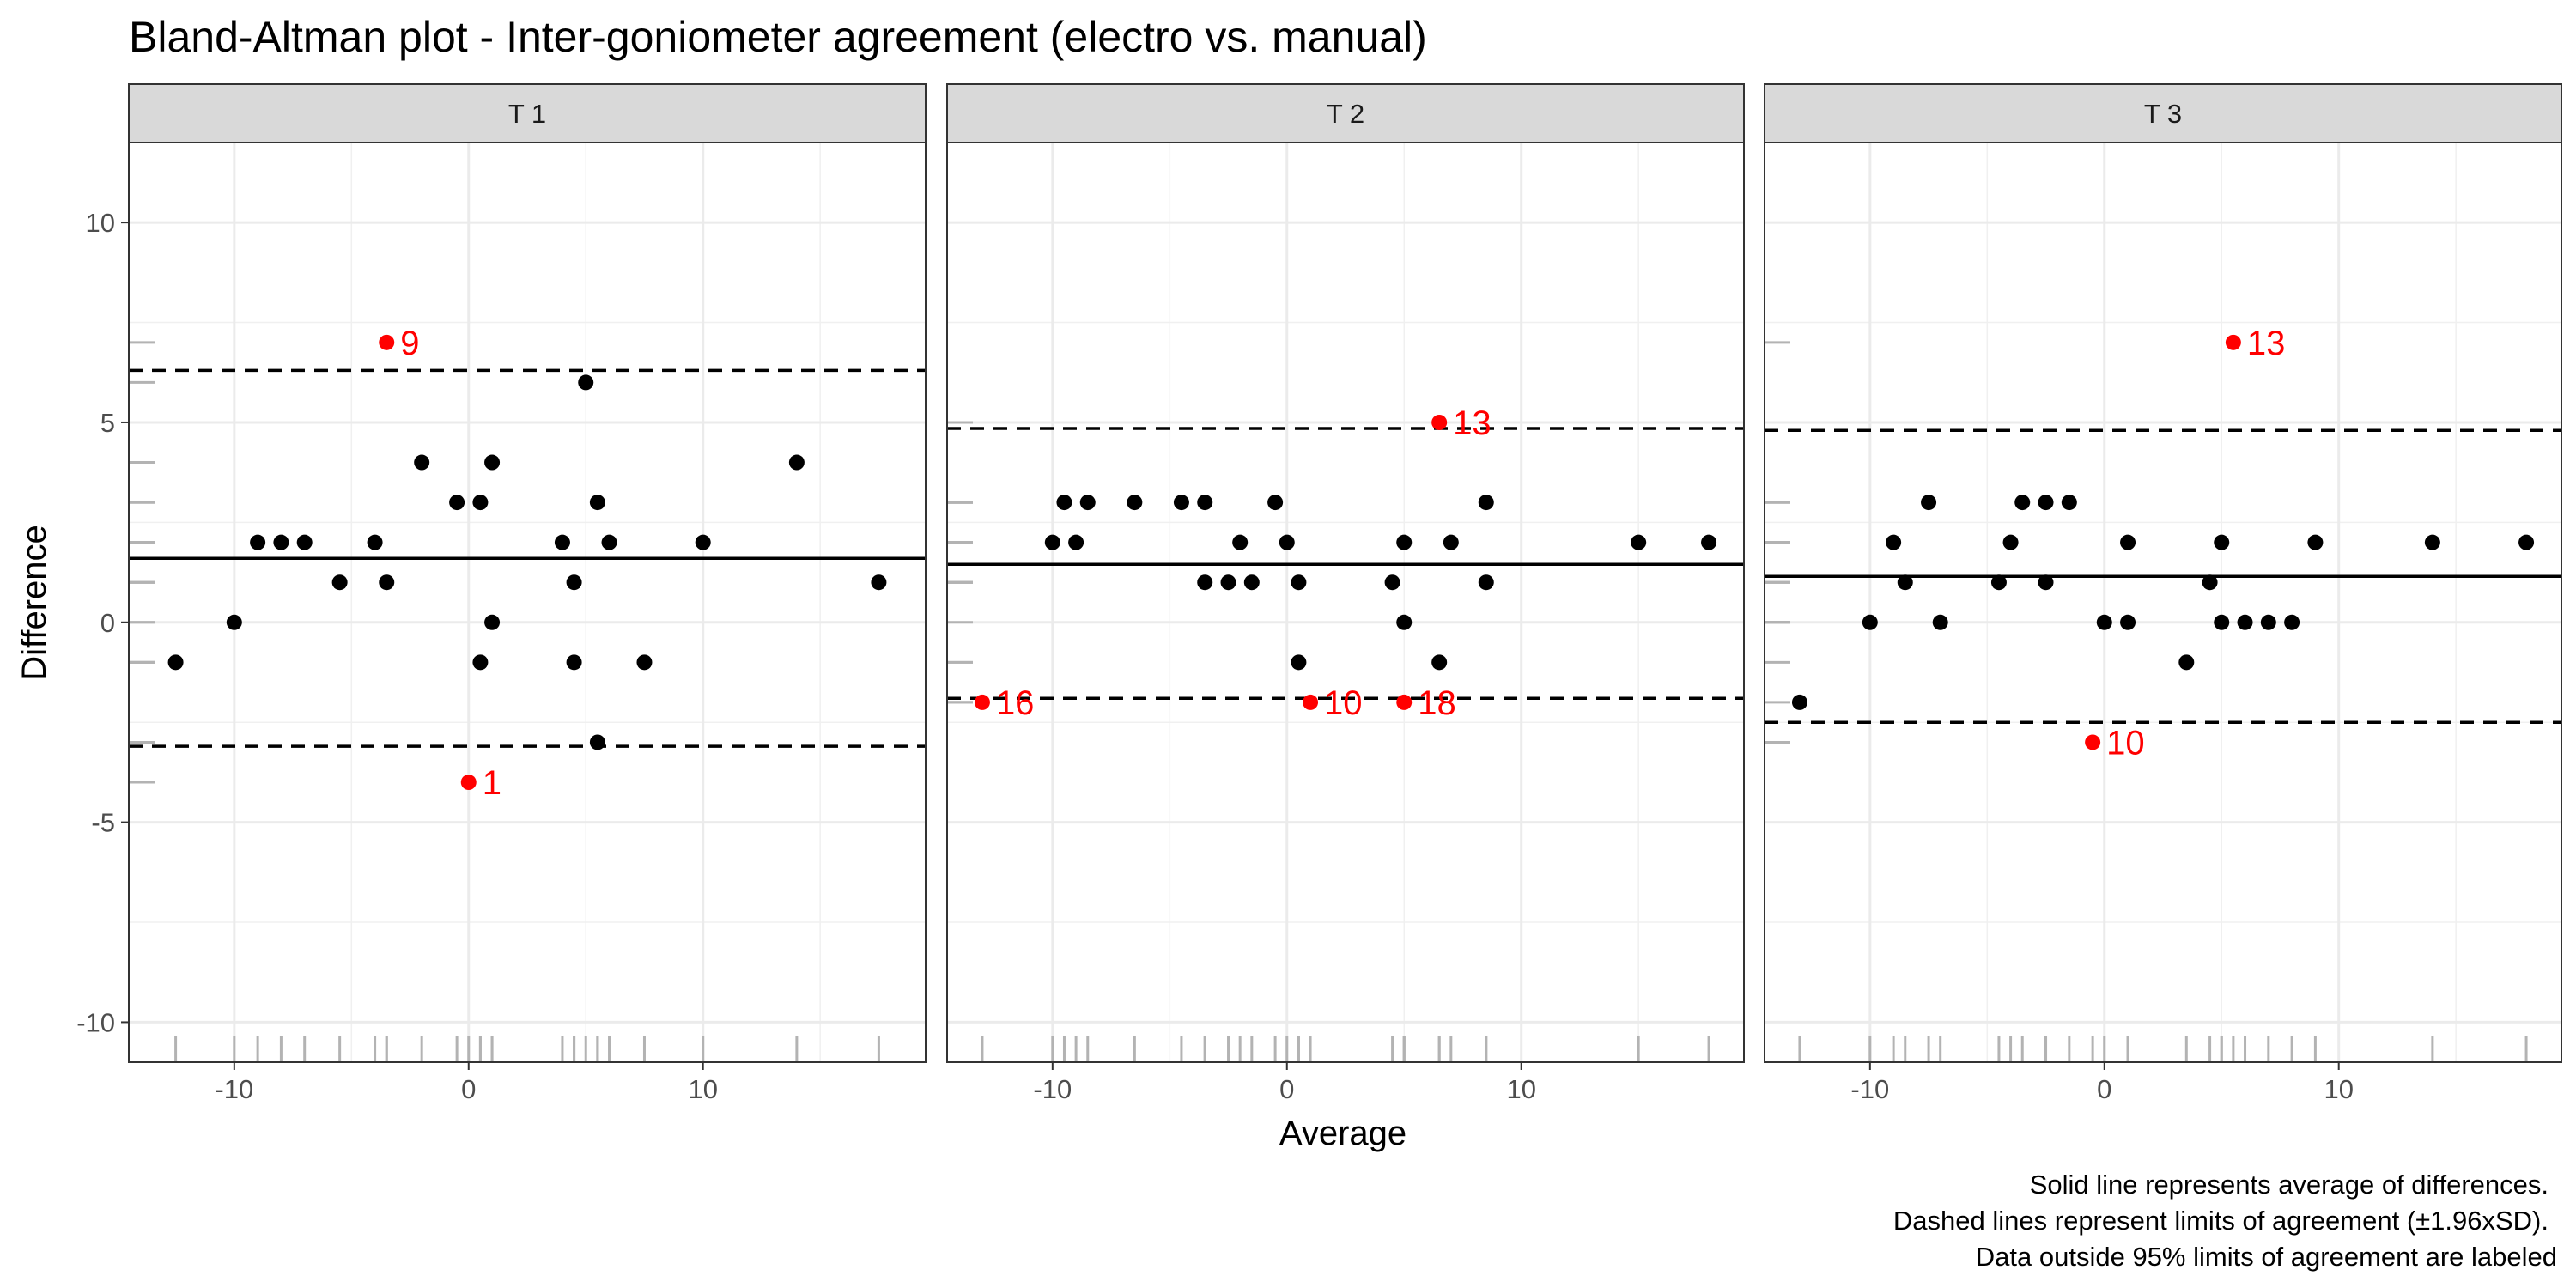  I want to click on outlier-label: 10, so click(1343, 703).